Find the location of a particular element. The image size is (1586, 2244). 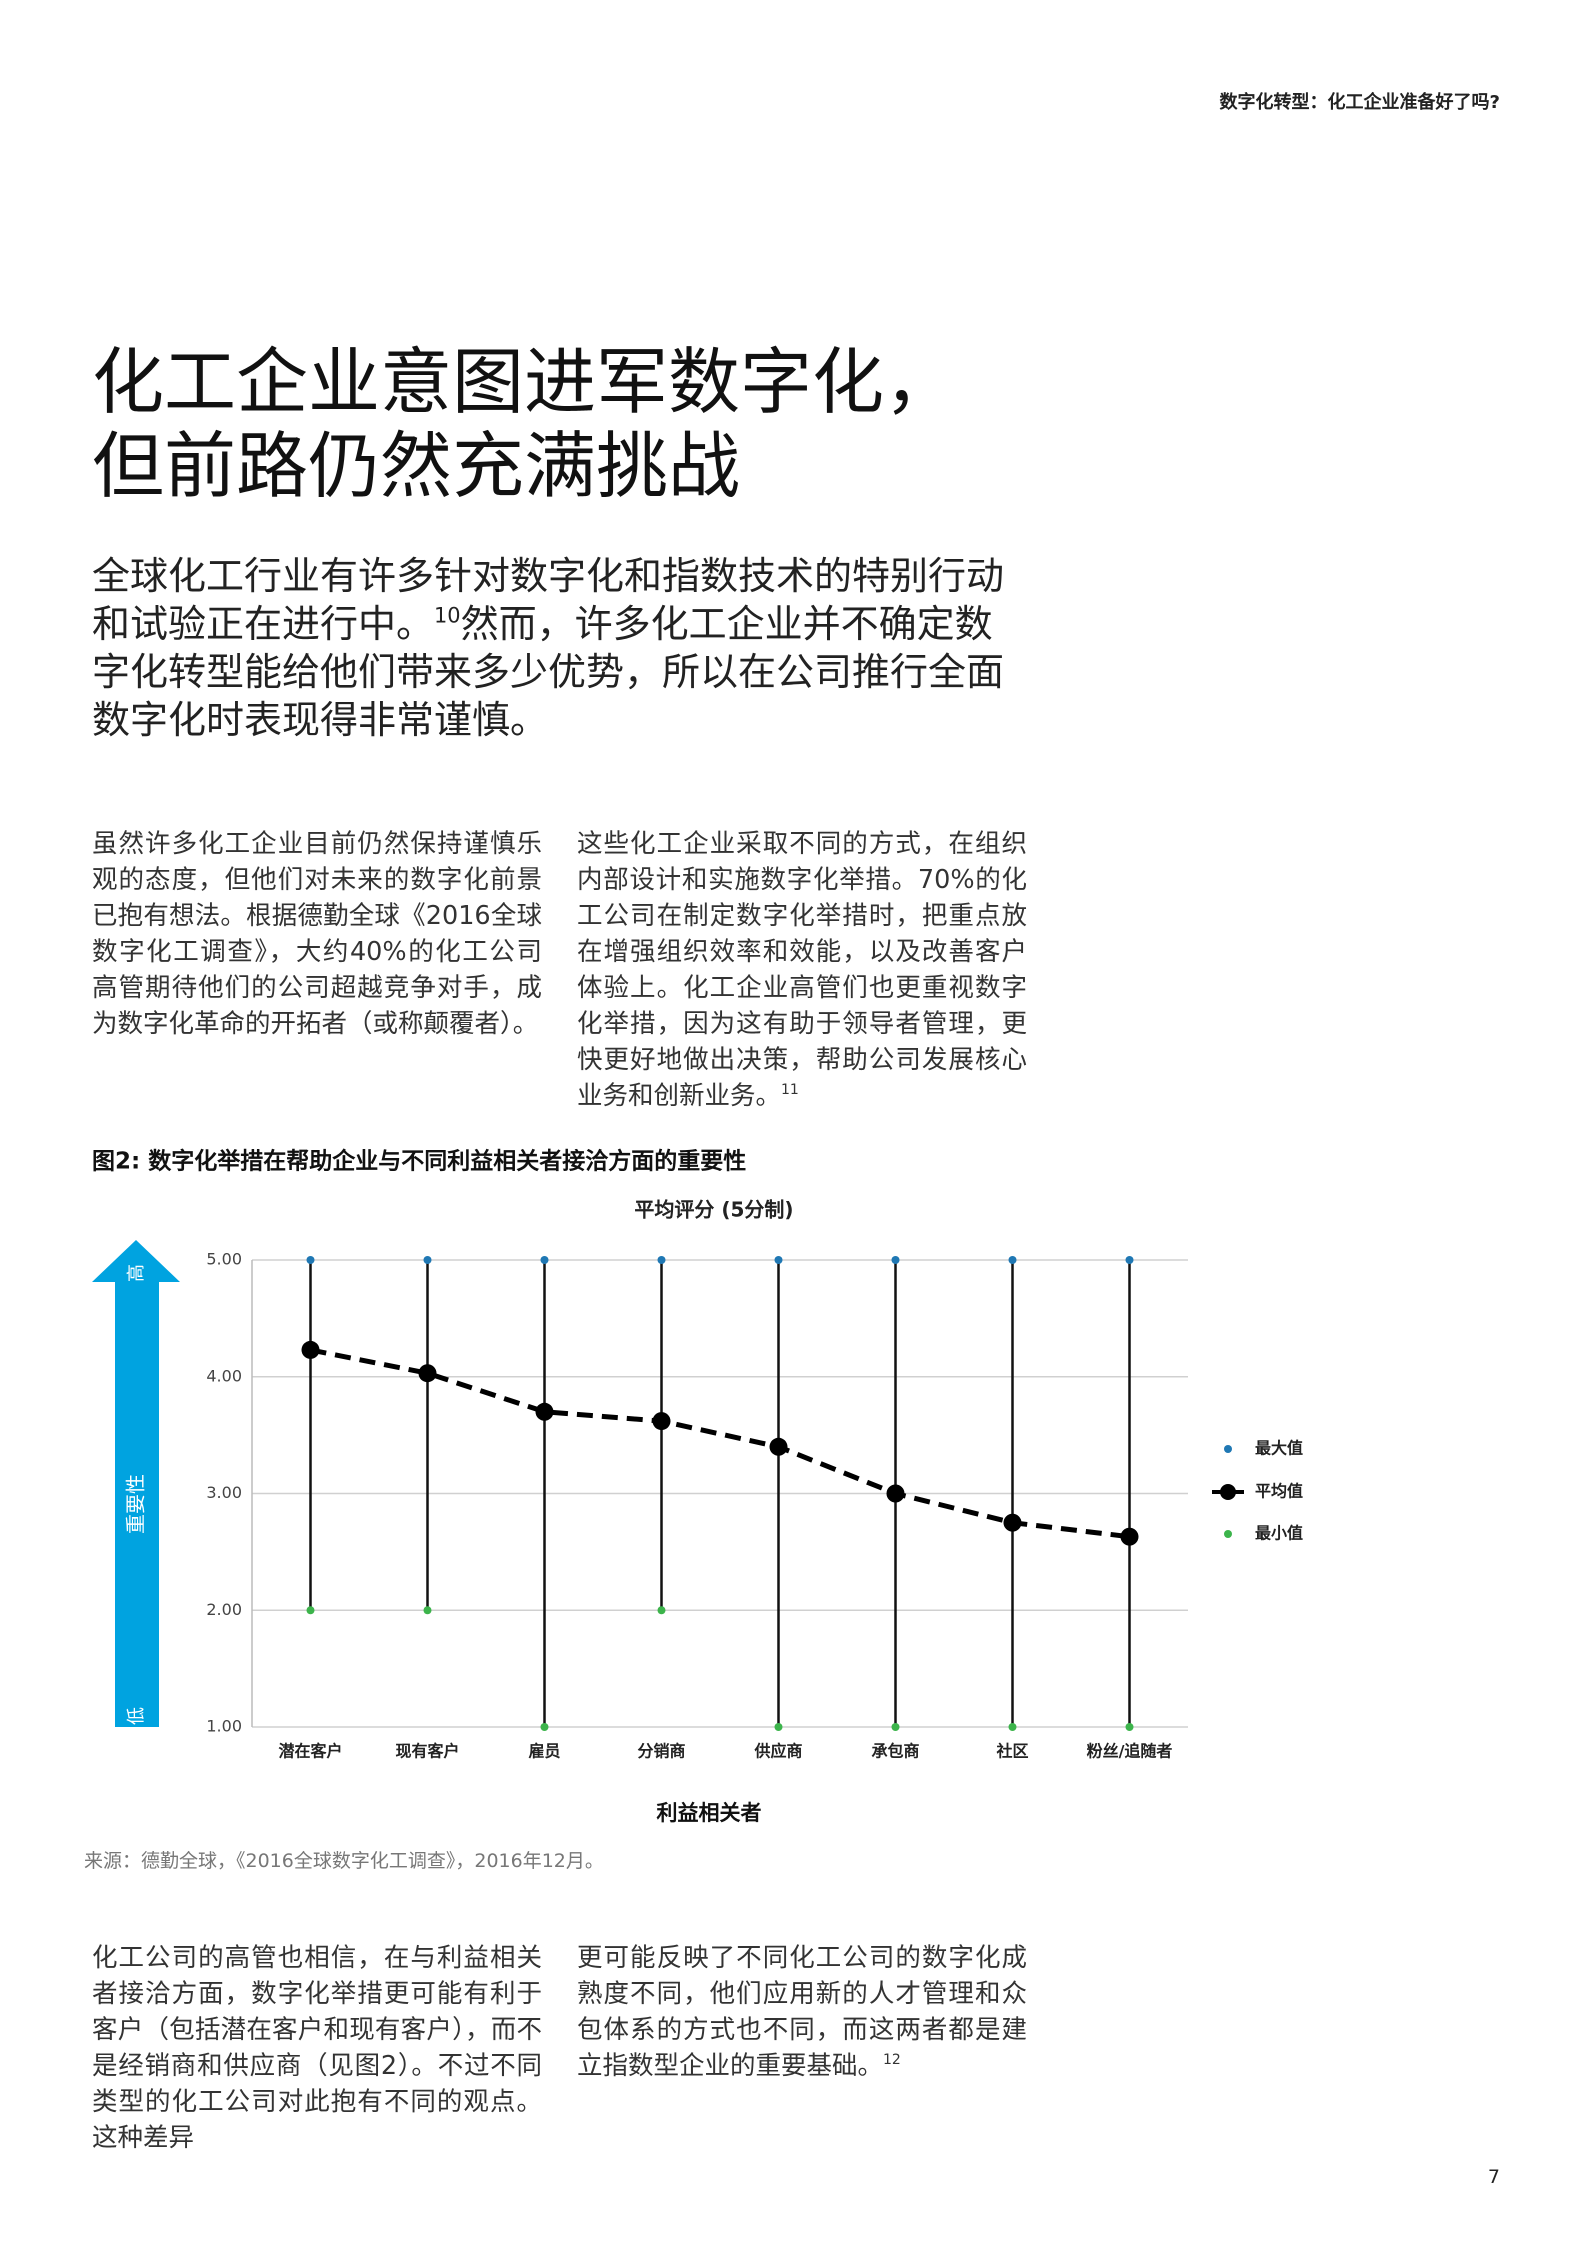

lead-text: 全球化工行业有许多针对数字化和指数技术的特别行动和试验正在进行中。 is located at coordinates (548, 600).